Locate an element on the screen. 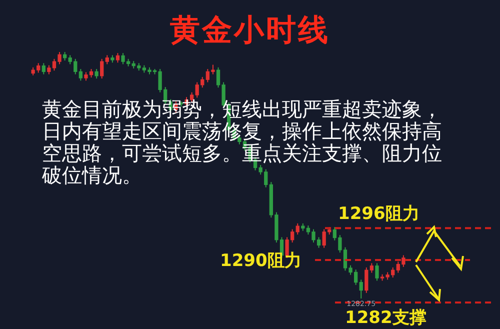 The image size is (500, 329). text: 黄金小时线 is located at coordinates (250, 31).